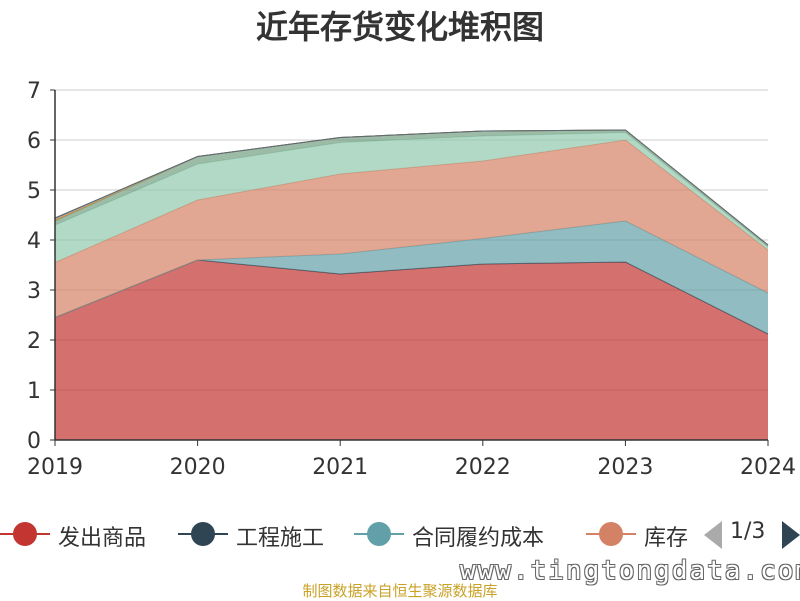  What do you see at coordinates (630, 571) in the screenshot?
I see `watermark: www.tingtongdata.com` at bounding box center [630, 571].